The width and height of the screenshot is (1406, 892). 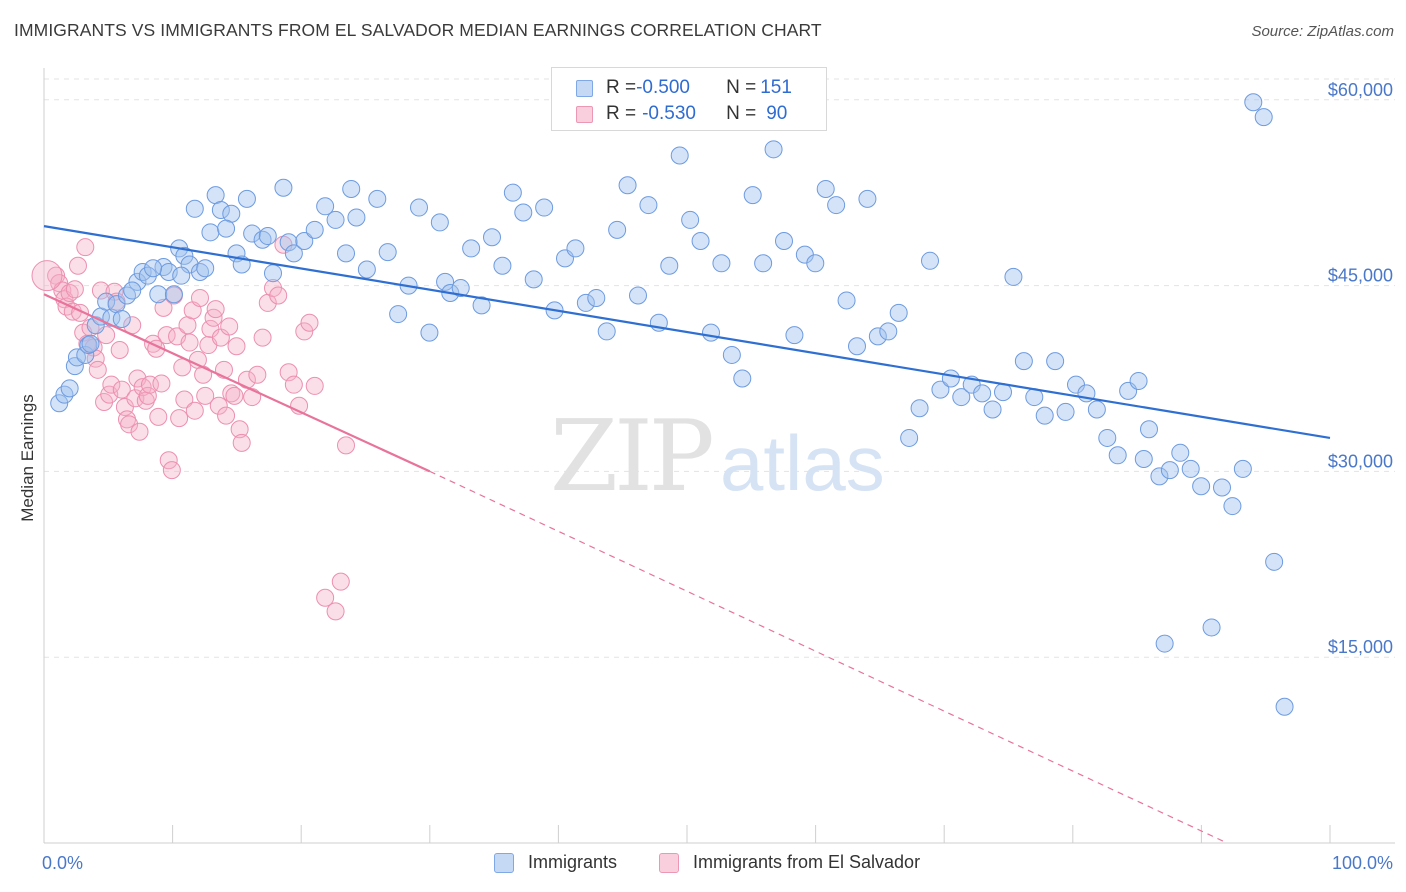 What do you see at coordinates (573, 862) in the screenshot?
I see `legend-label-immigrants: Immigrants` at bounding box center [573, 862].